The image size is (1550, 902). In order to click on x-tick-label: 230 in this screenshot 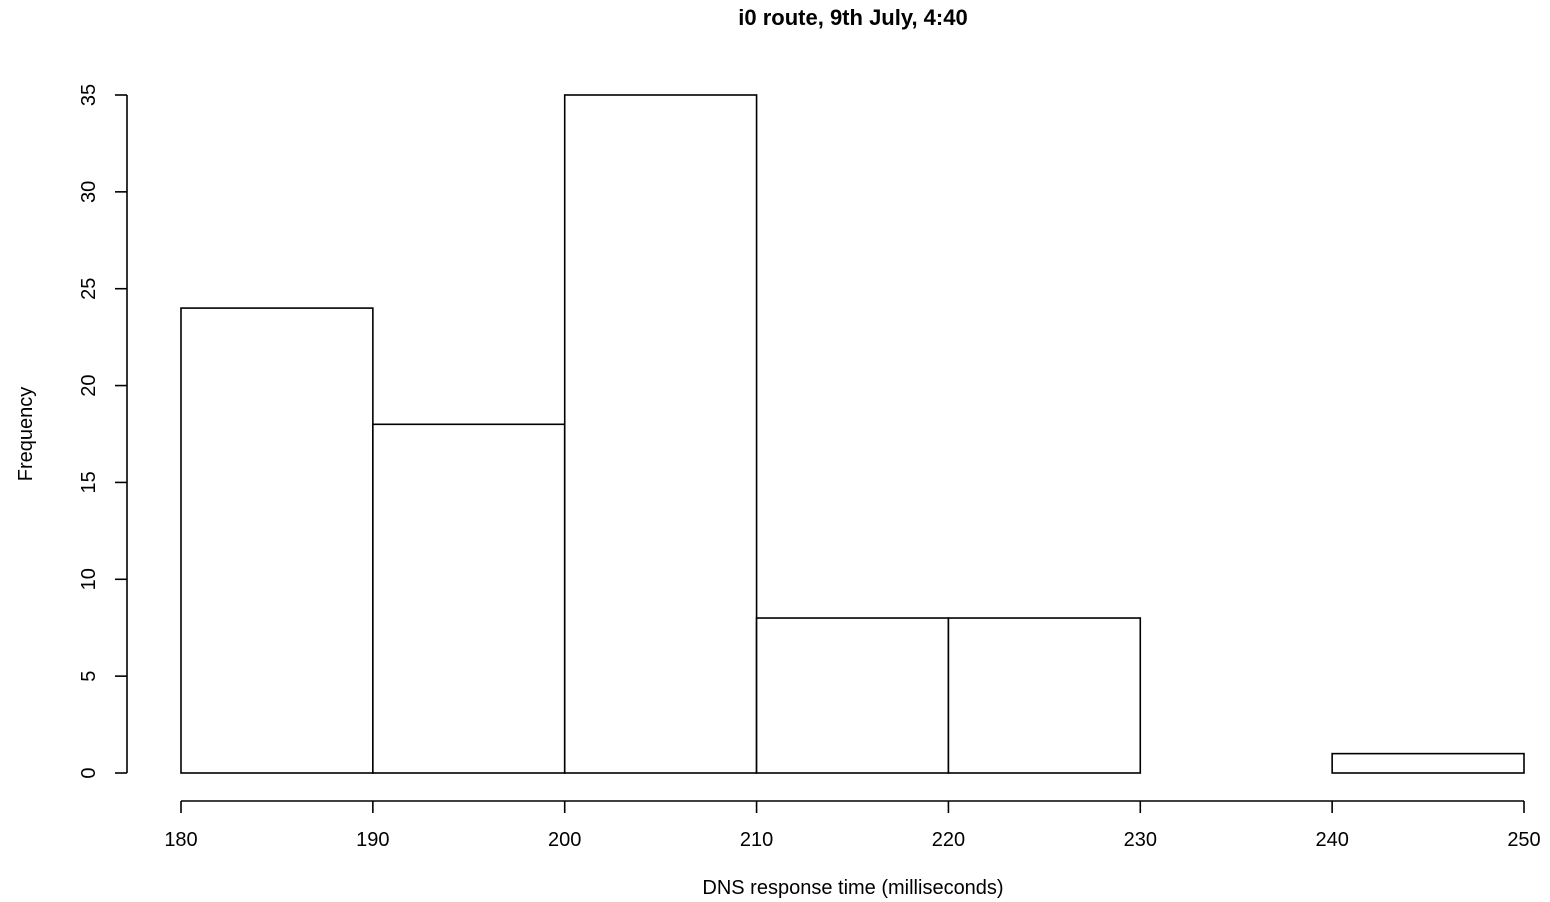, I will do `click(1140, 840)`.